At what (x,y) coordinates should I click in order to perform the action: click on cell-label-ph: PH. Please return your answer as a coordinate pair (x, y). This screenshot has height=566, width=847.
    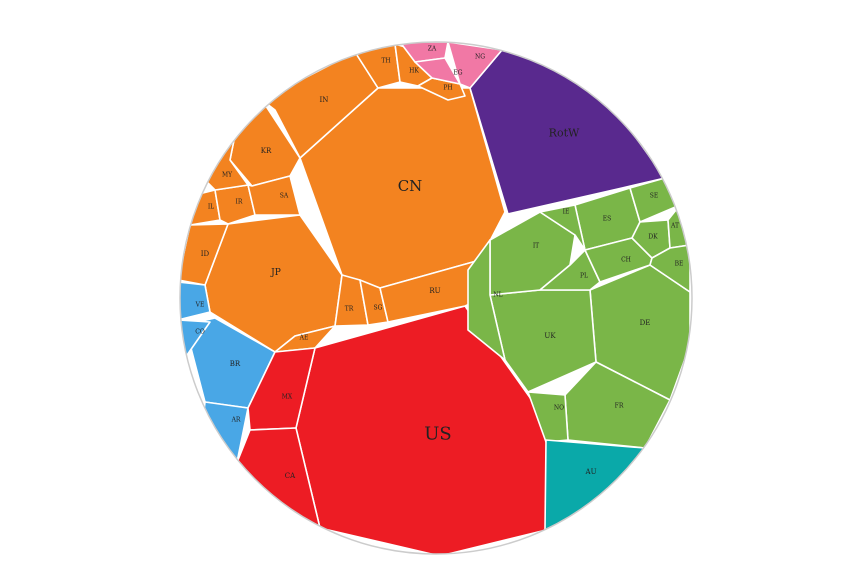
    Looking at the image, I should click on (447, 88).